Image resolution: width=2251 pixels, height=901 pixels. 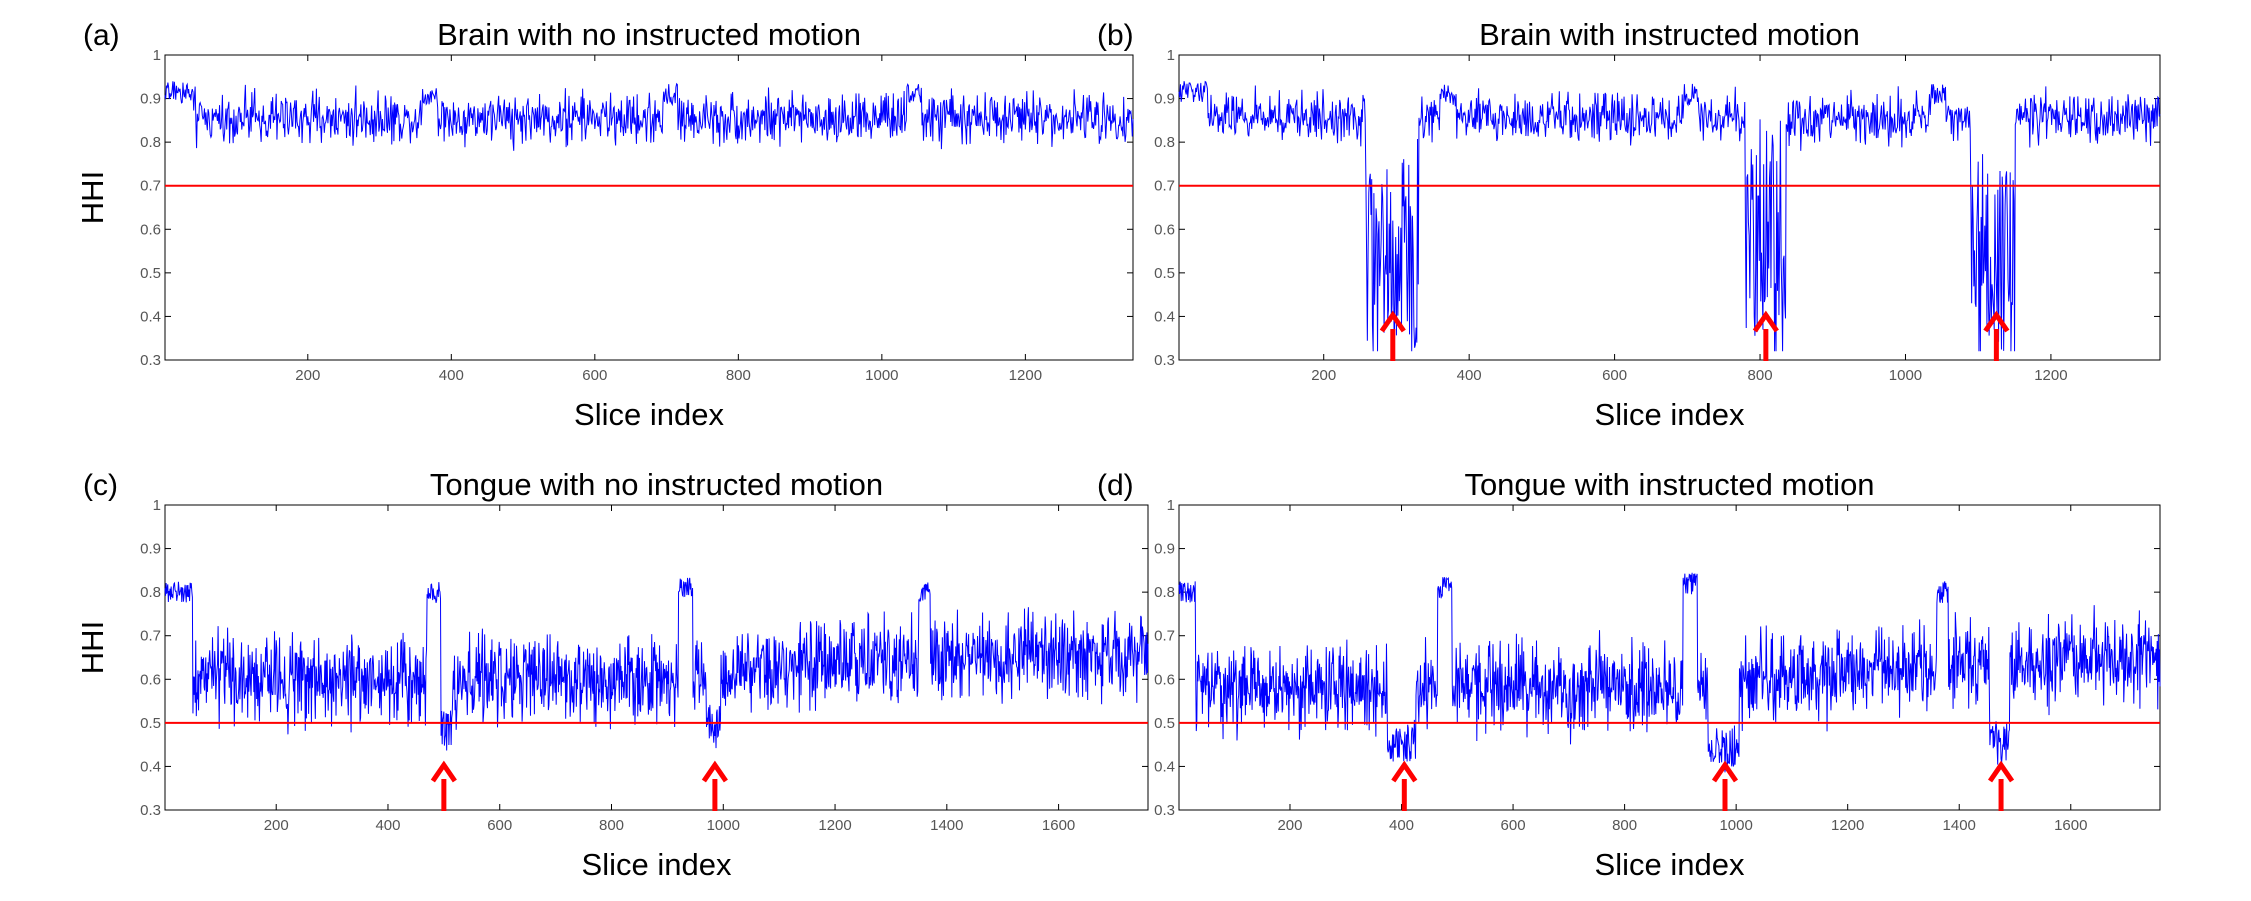 I want to click on plot-area, so click(x=1669, y=657).